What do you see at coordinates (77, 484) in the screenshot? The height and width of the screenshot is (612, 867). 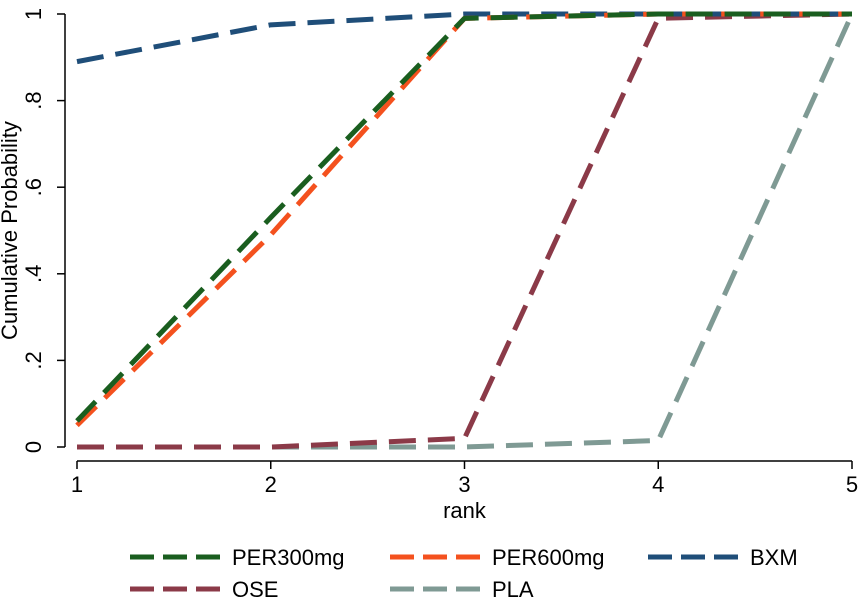 I see `x-tick-label: 1` at bounding box center [77, 484].